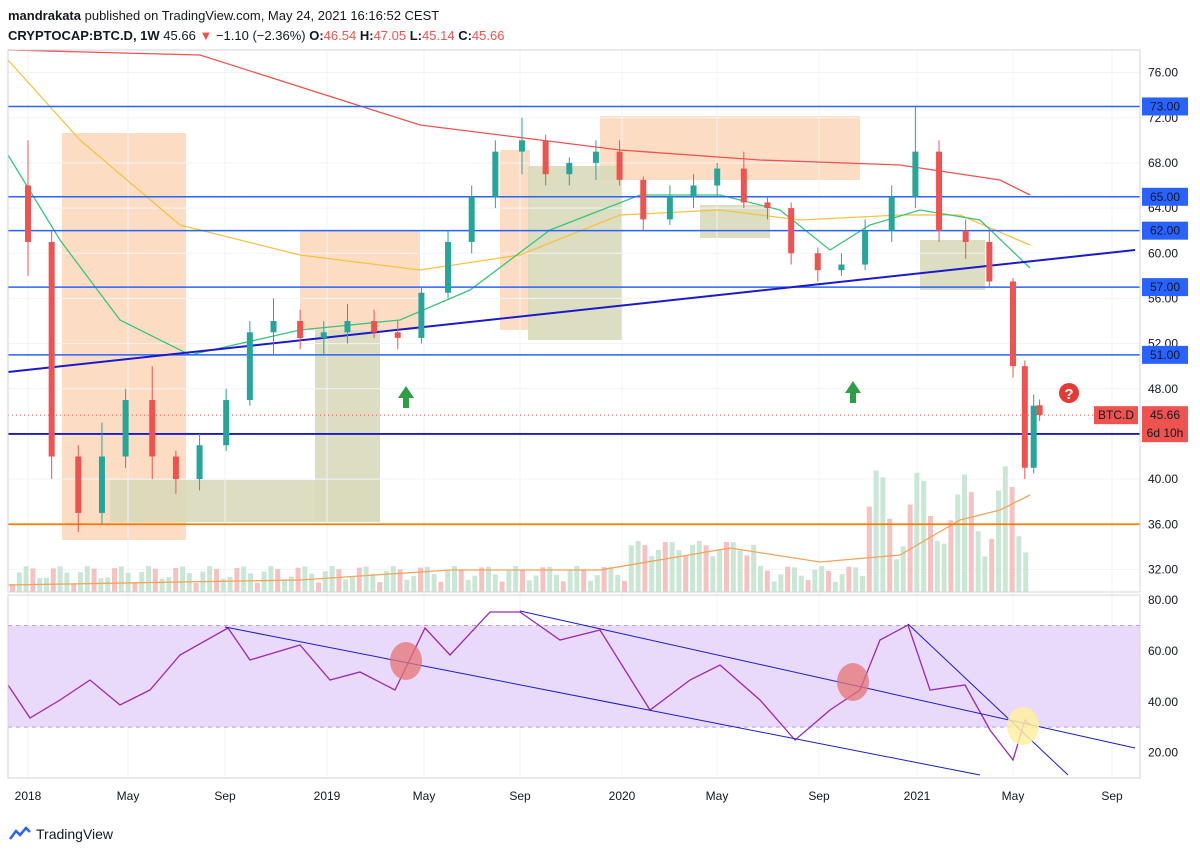 This screenshot has height=859, width=1200. What do you see at coordinates (260, 35) in the screenshot?
I see `change-value: −1.10 (−2.36%)` at bounding box center [260, 35].